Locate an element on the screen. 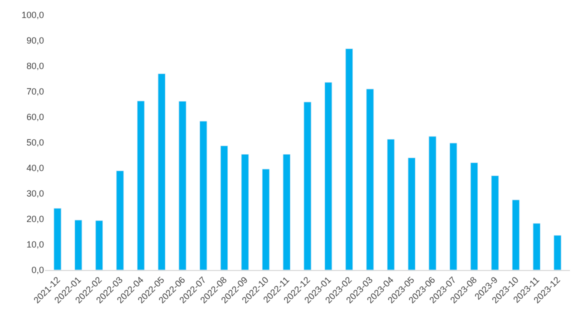 The height and width of the screenshot is (330, 580). y-tick-label: 10,0 is located at coordinates (35, 245).